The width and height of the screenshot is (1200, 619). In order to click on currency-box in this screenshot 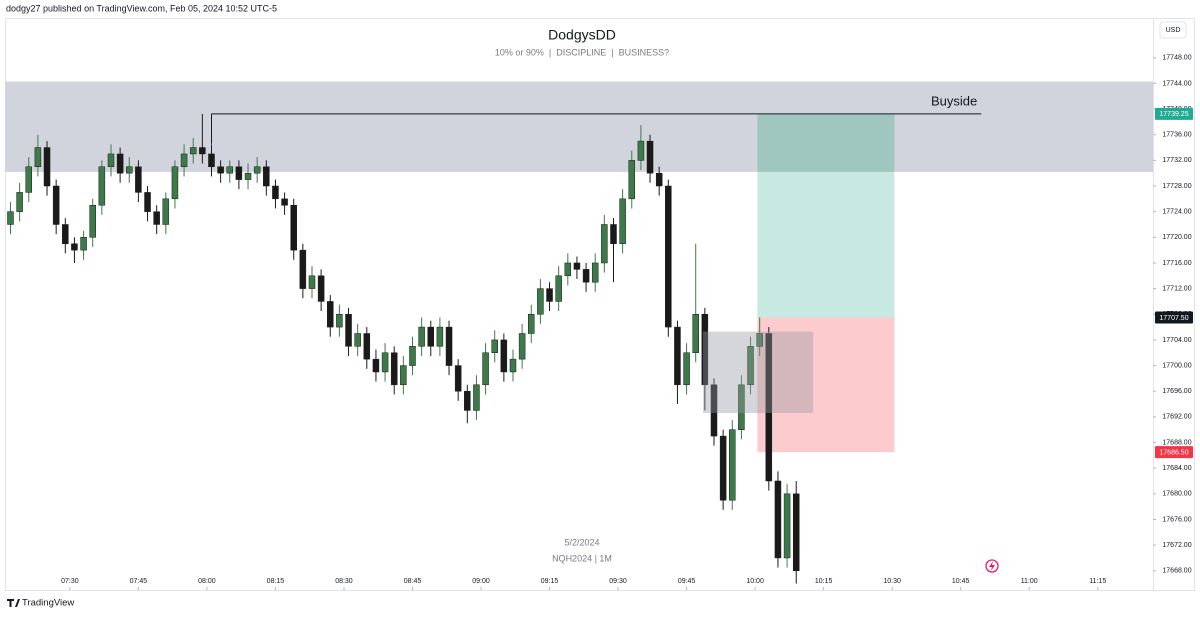, I will do `click(1173, 30)`.